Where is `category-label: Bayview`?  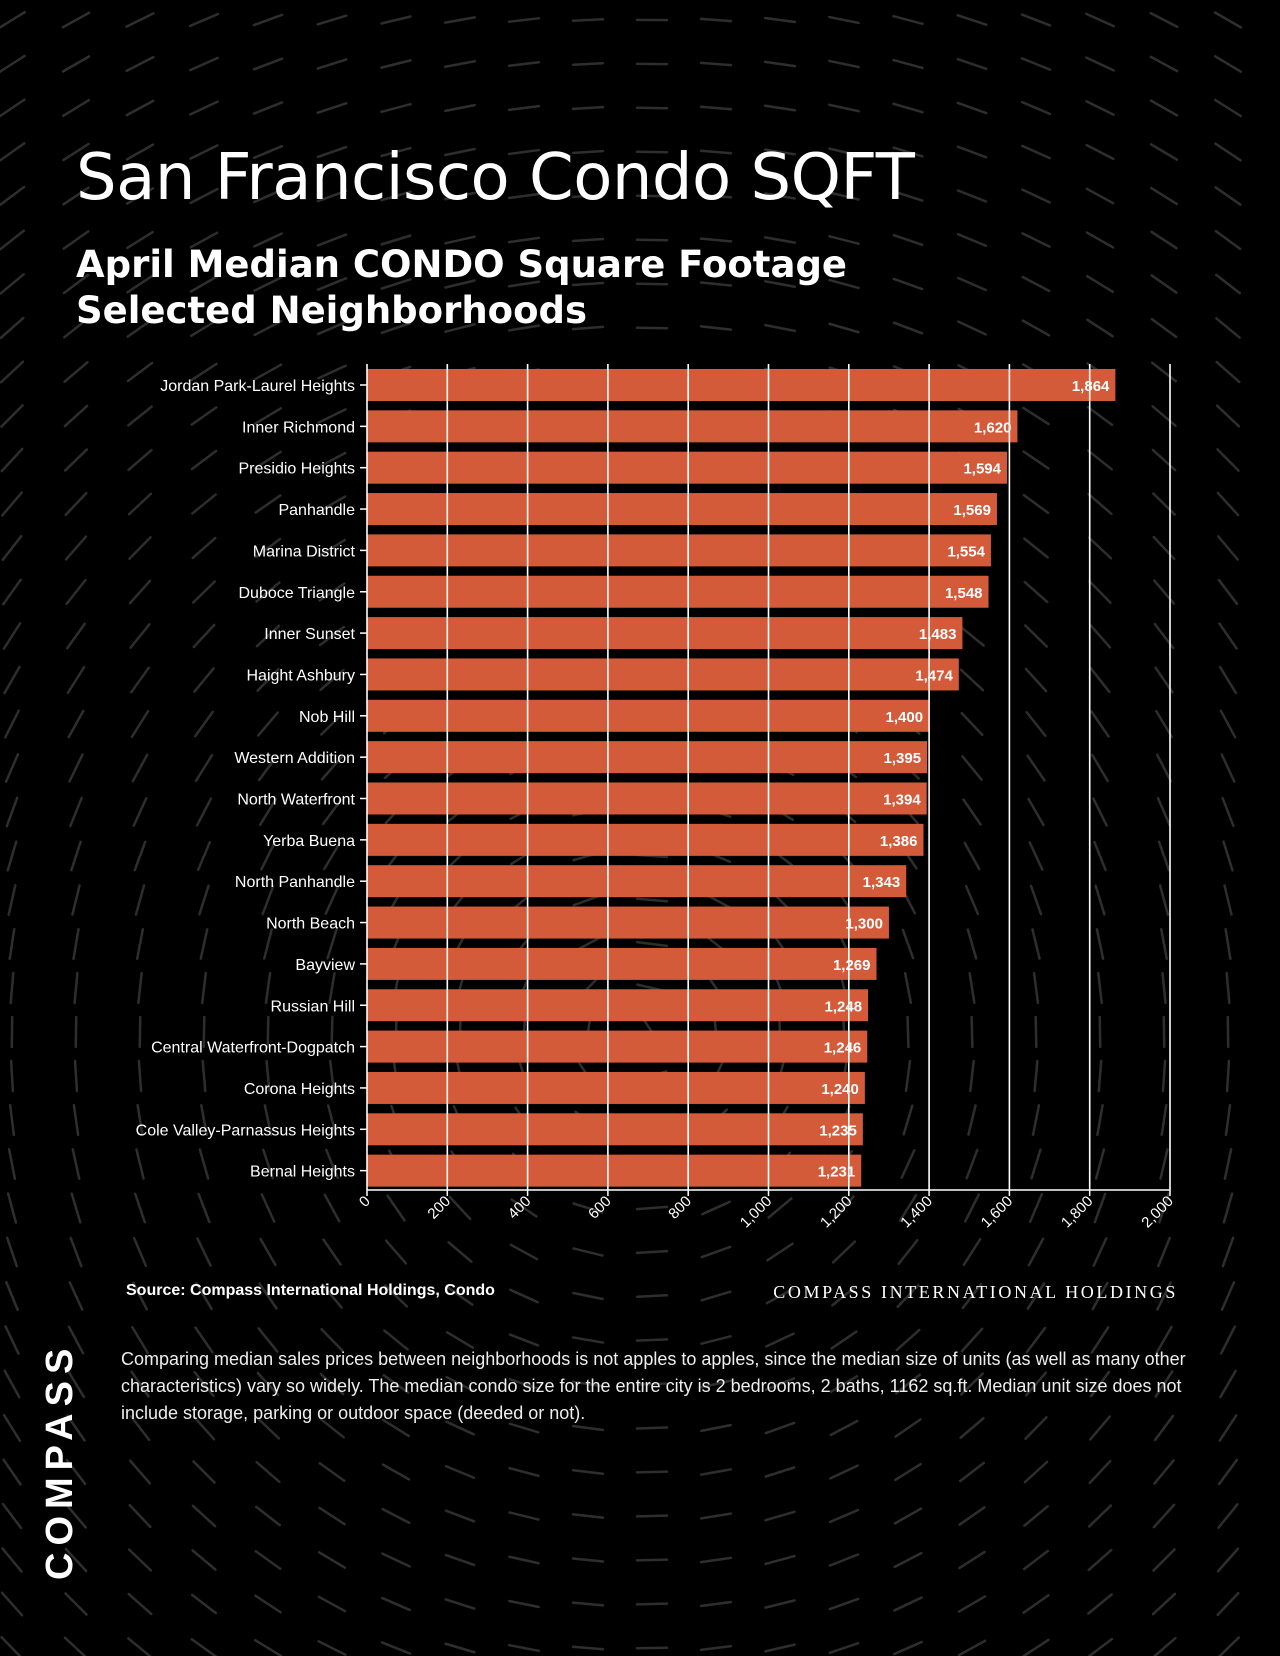
category-label: Bayview is located at coordinates (325, 965).